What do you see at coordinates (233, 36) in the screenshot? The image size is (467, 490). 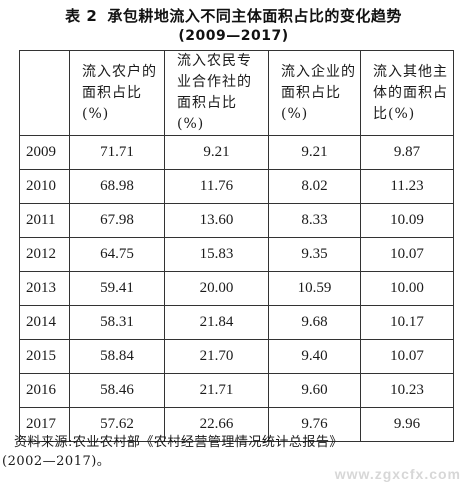 I see `table-title-range: (2009—2017)` at bounding box center [233, 36].